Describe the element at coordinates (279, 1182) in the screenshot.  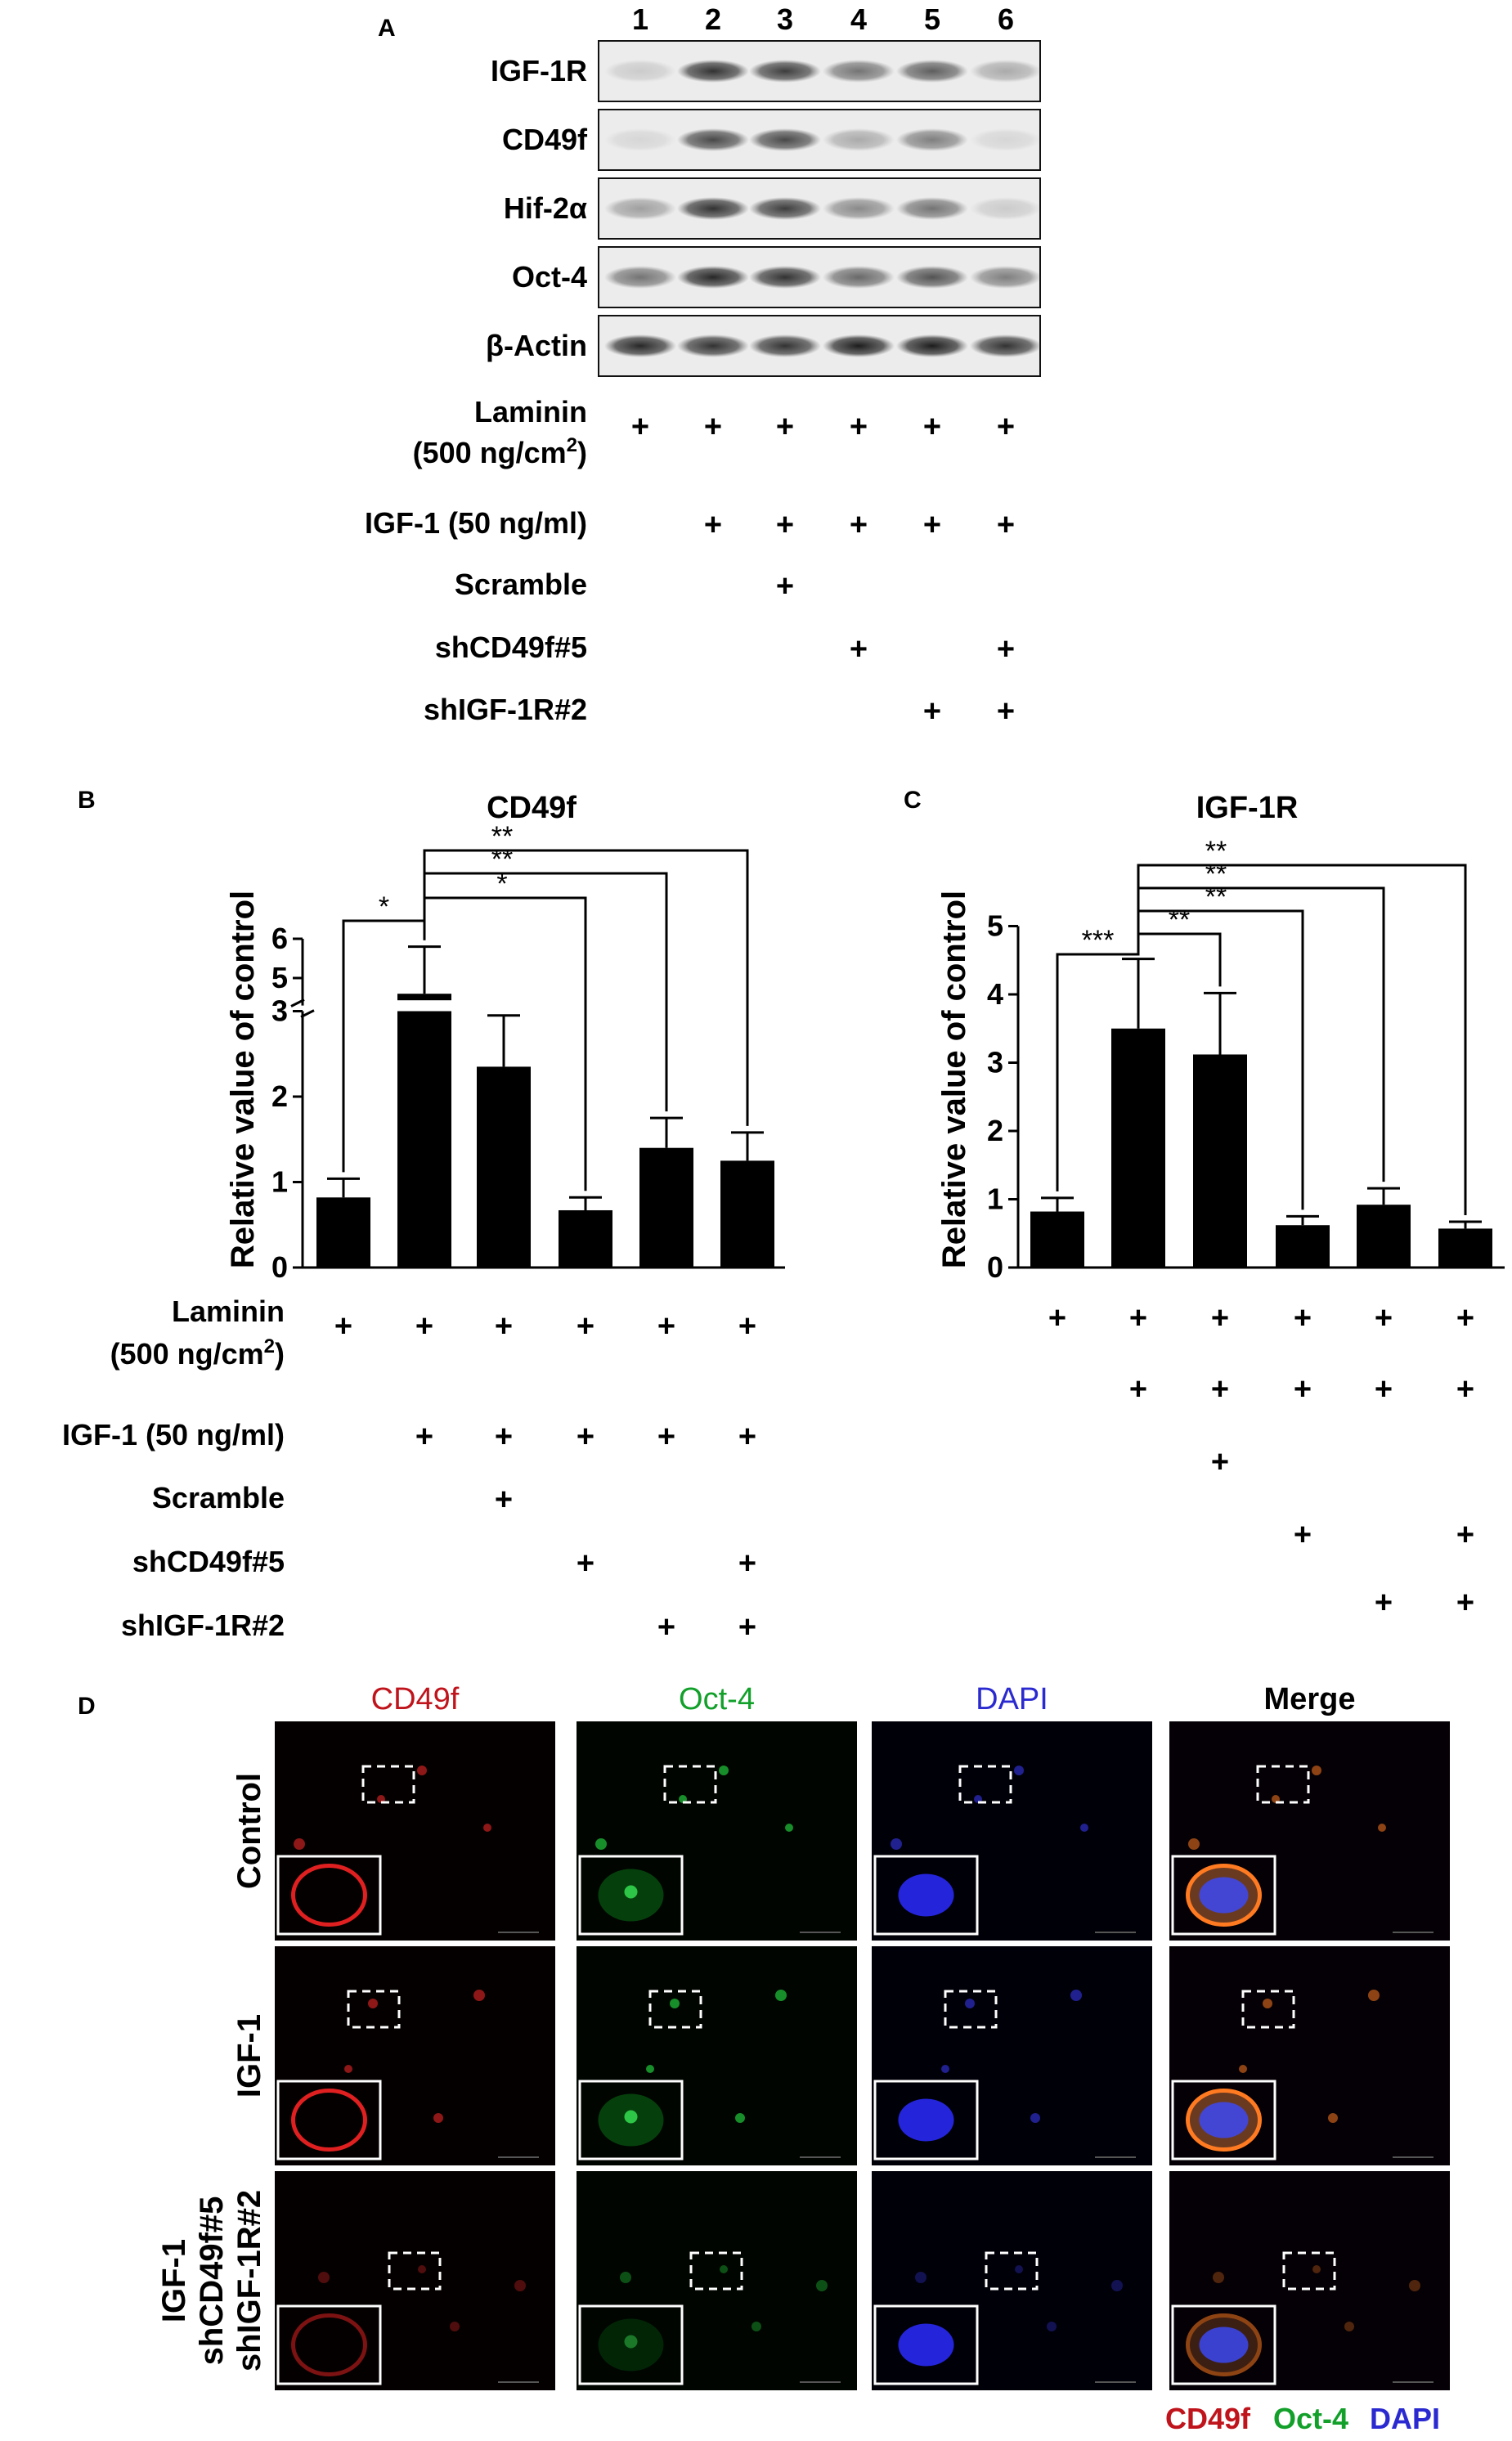
I see `y-tick-label: 1` at that location.